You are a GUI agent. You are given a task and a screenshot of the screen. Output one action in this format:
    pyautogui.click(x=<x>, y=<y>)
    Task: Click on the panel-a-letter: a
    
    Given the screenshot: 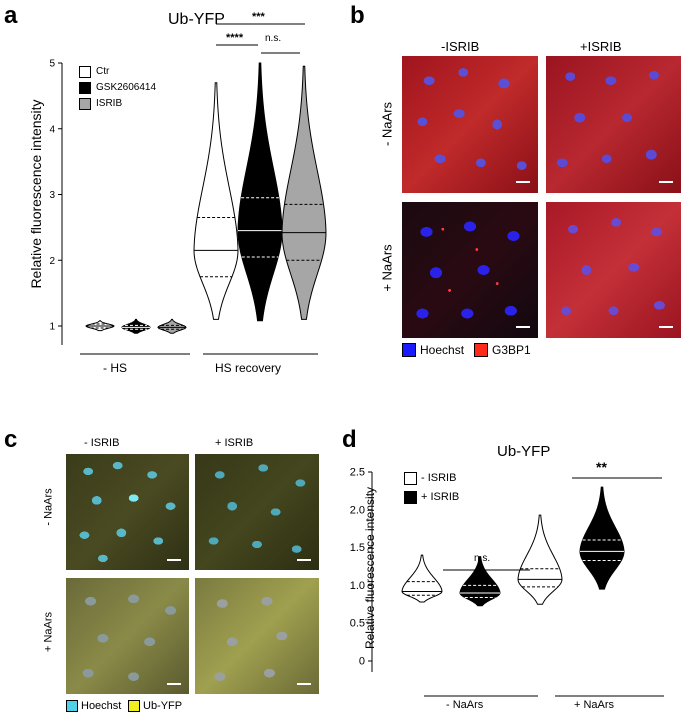 What is the action you would take?
    pyautogui.click(x=11, y=15)
    